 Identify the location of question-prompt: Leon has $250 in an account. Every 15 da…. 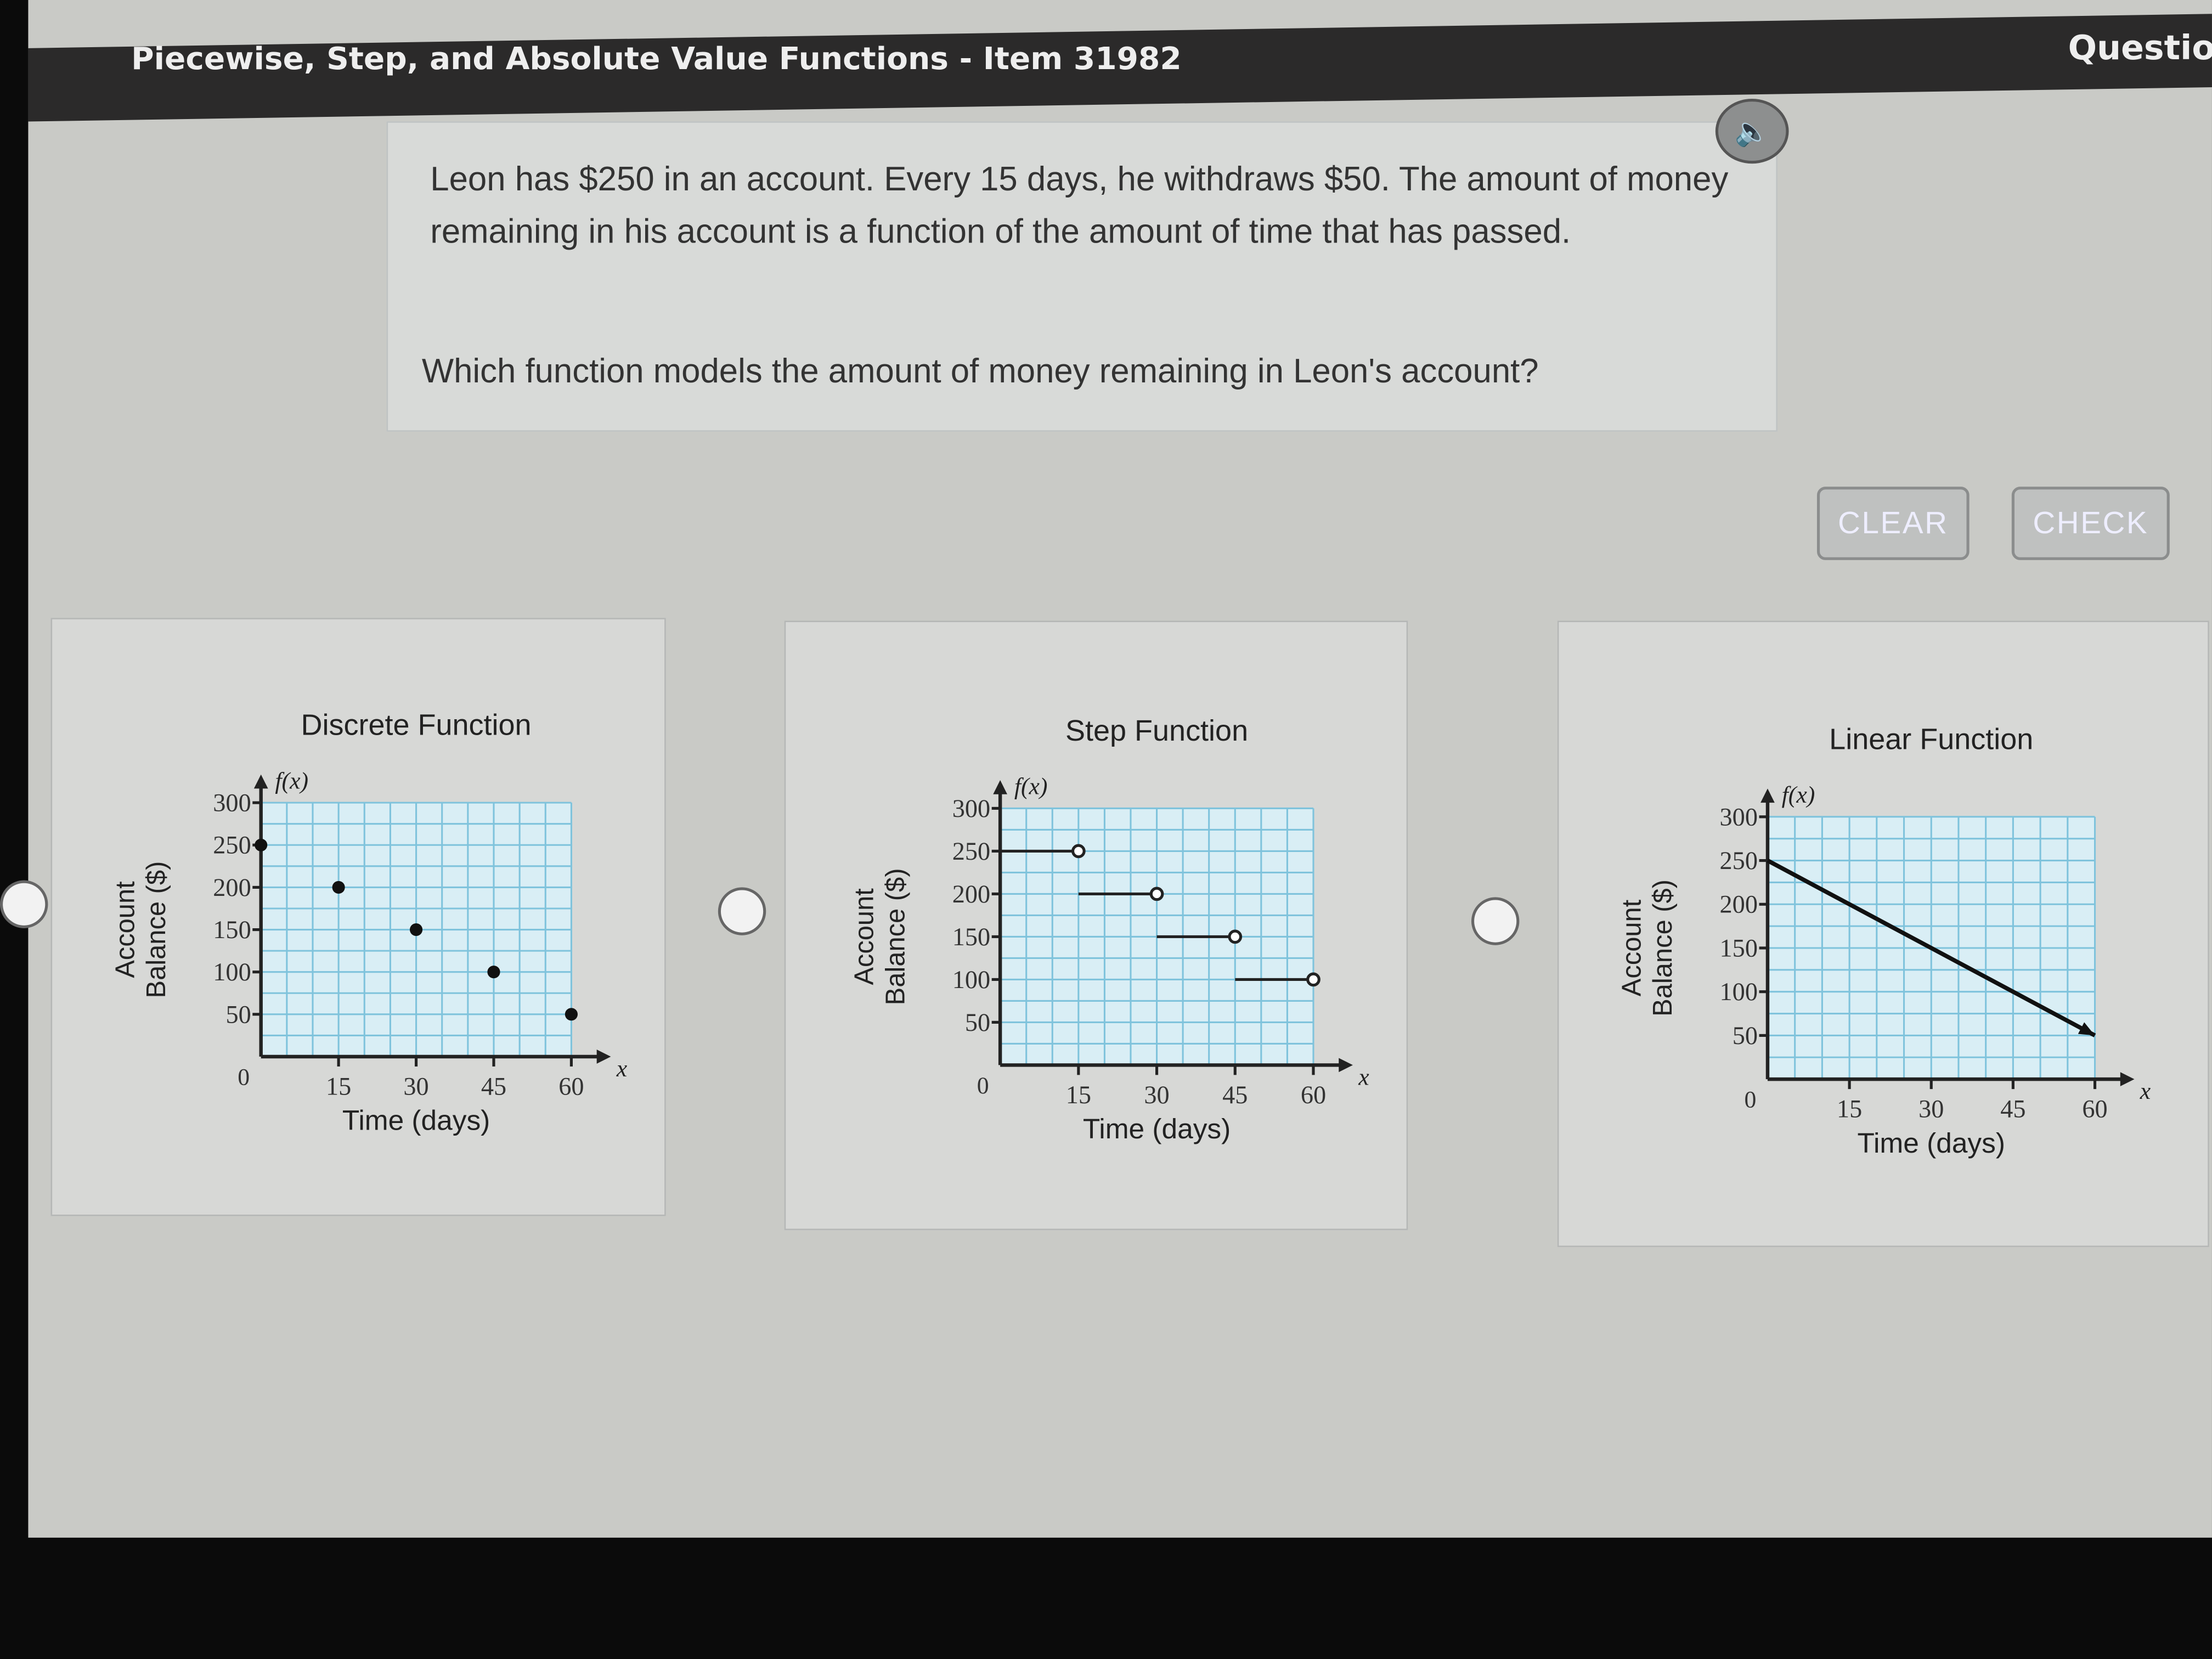
(1082, 276).